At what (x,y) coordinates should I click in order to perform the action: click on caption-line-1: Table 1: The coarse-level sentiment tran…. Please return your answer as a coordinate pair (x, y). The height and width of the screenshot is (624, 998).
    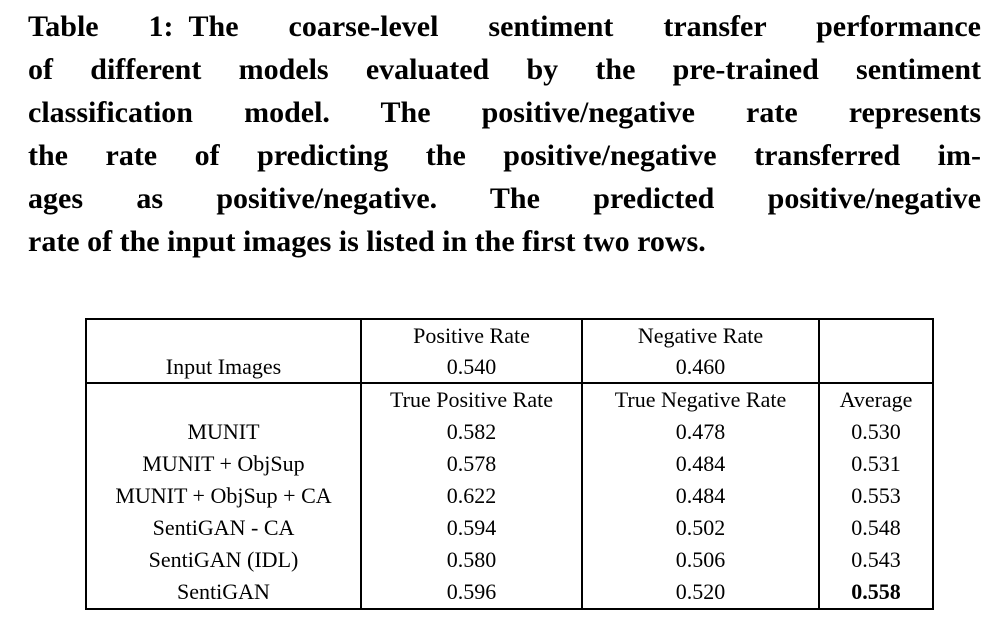
    Looking at the image, I should click on (504, 26).